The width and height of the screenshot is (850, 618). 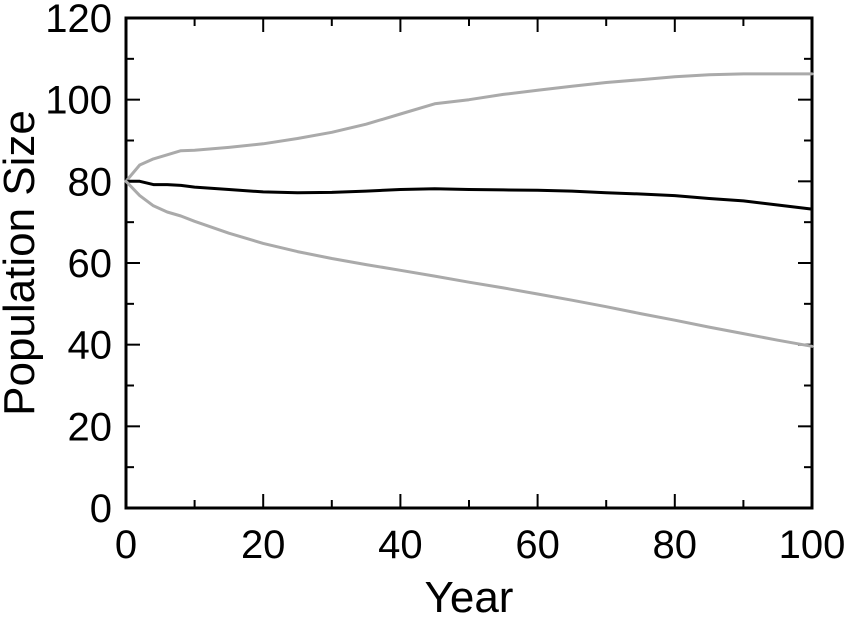 What do you see at coordinates (90, 427) in the screenshot?
I see `y-tick-label: 20` at bounding box center [90, 427].